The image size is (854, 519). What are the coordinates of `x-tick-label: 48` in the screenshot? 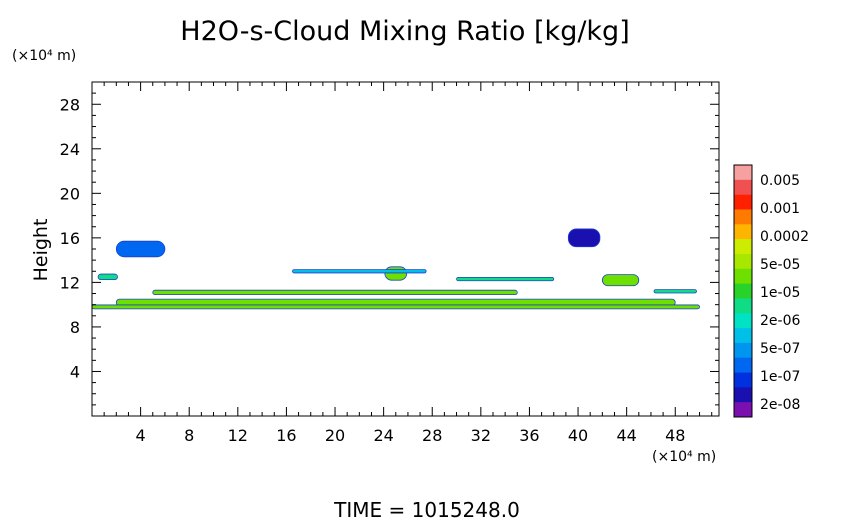 It's located at (675, 435).